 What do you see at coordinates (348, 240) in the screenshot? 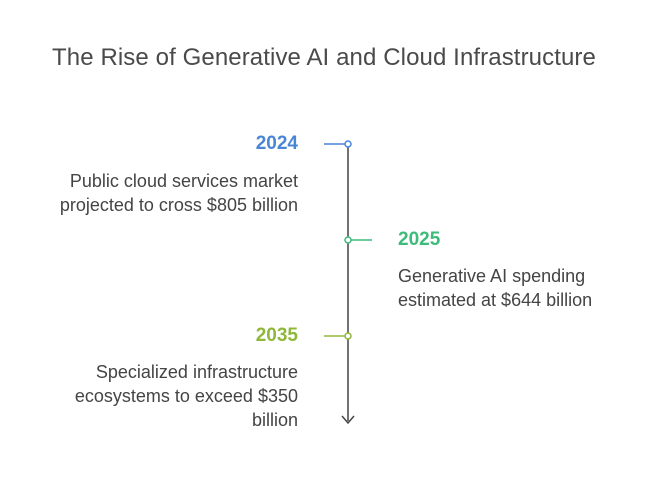
I see `marker-2025` at bounding box center [348, 240].